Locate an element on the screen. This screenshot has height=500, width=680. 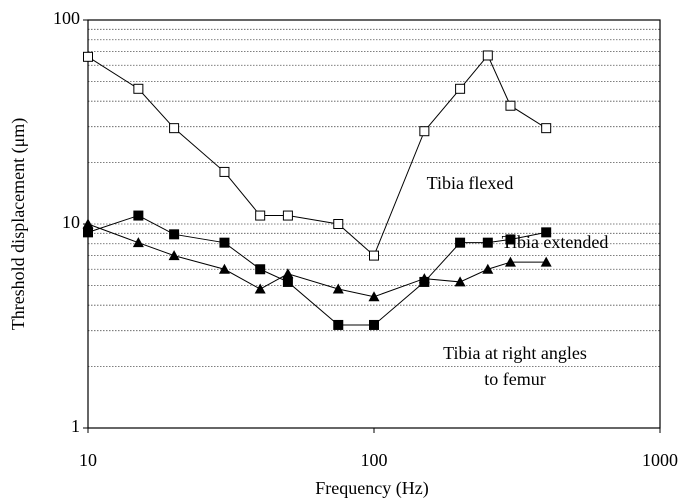
y-tick-label: 1 is located at coordinates (75, 426).